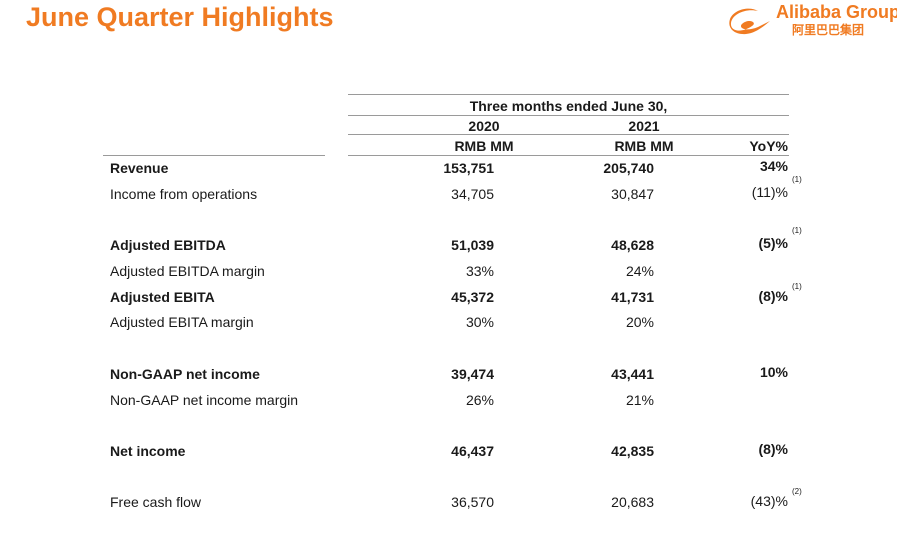  I want to click on row-label: Revenue, so click(139, 168).